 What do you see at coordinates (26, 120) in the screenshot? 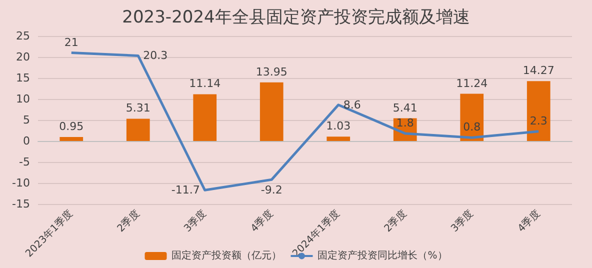
I see `y-tick-label: 5` at bounding box center [26, 120].